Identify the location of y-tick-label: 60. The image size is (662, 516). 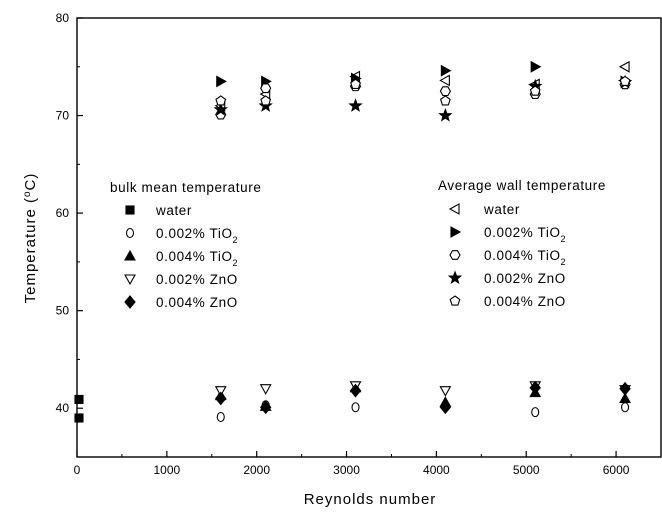
(63, 213).